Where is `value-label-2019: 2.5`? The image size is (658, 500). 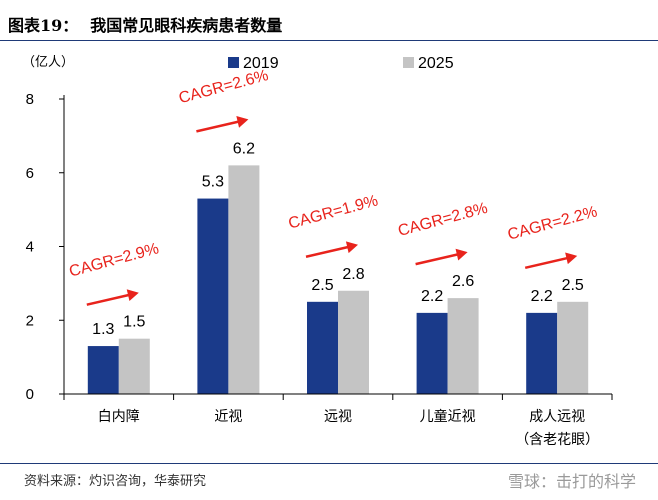 value-label-2019: 2.5 is located at coordinates (322, 285).